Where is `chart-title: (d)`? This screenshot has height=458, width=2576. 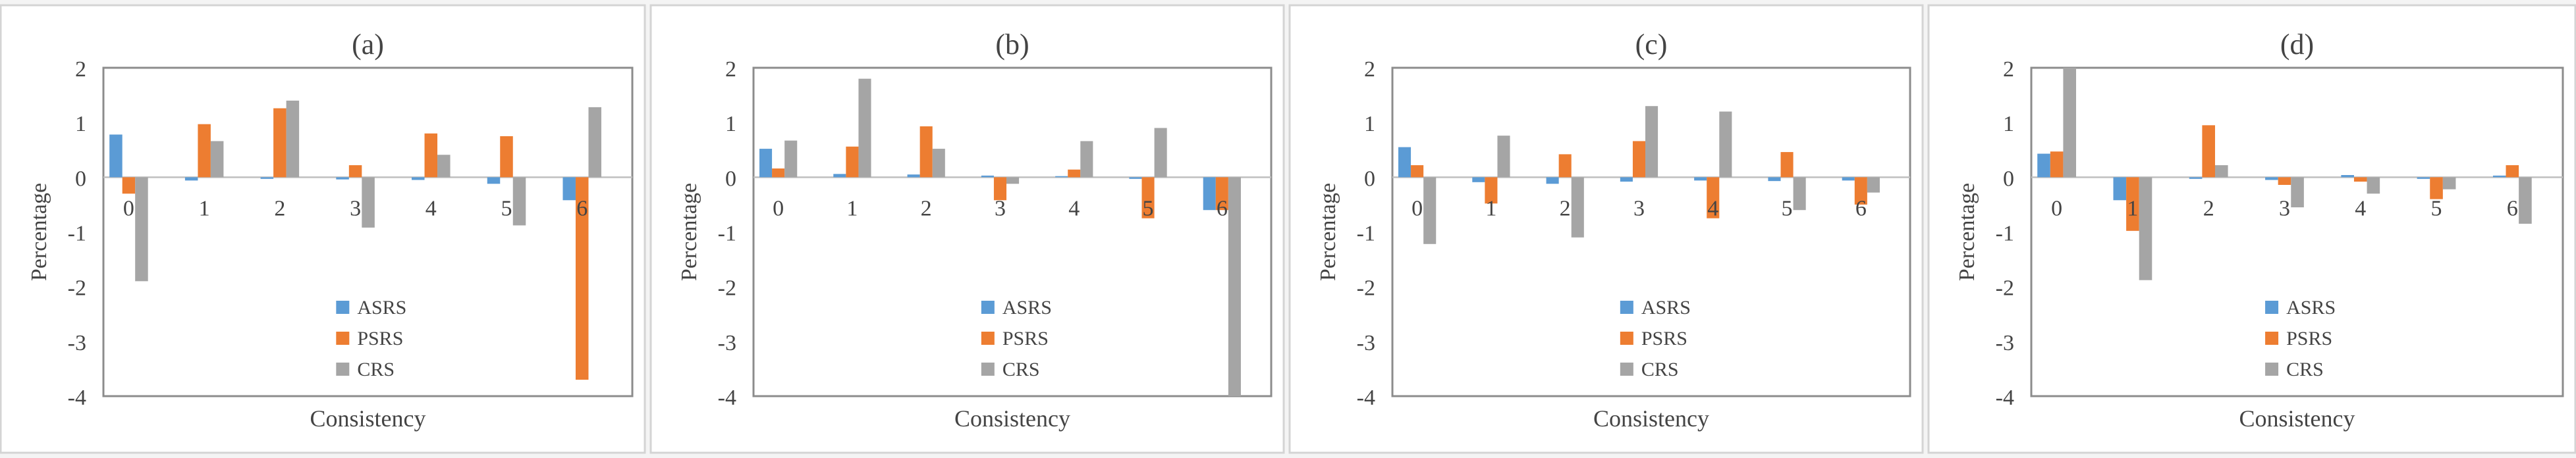
chart-title: (d) is located at coordinates (2297, 44).